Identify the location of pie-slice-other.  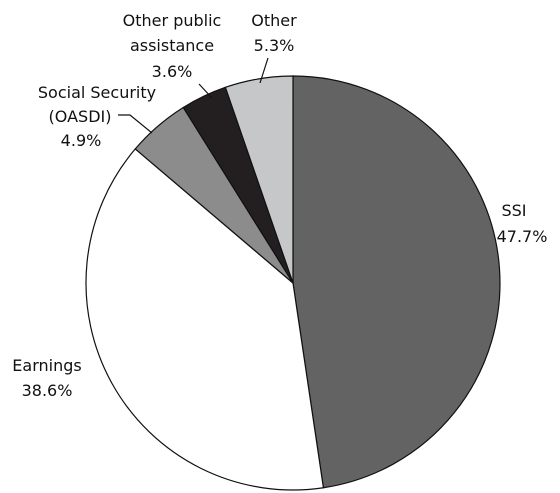
(259, 179).